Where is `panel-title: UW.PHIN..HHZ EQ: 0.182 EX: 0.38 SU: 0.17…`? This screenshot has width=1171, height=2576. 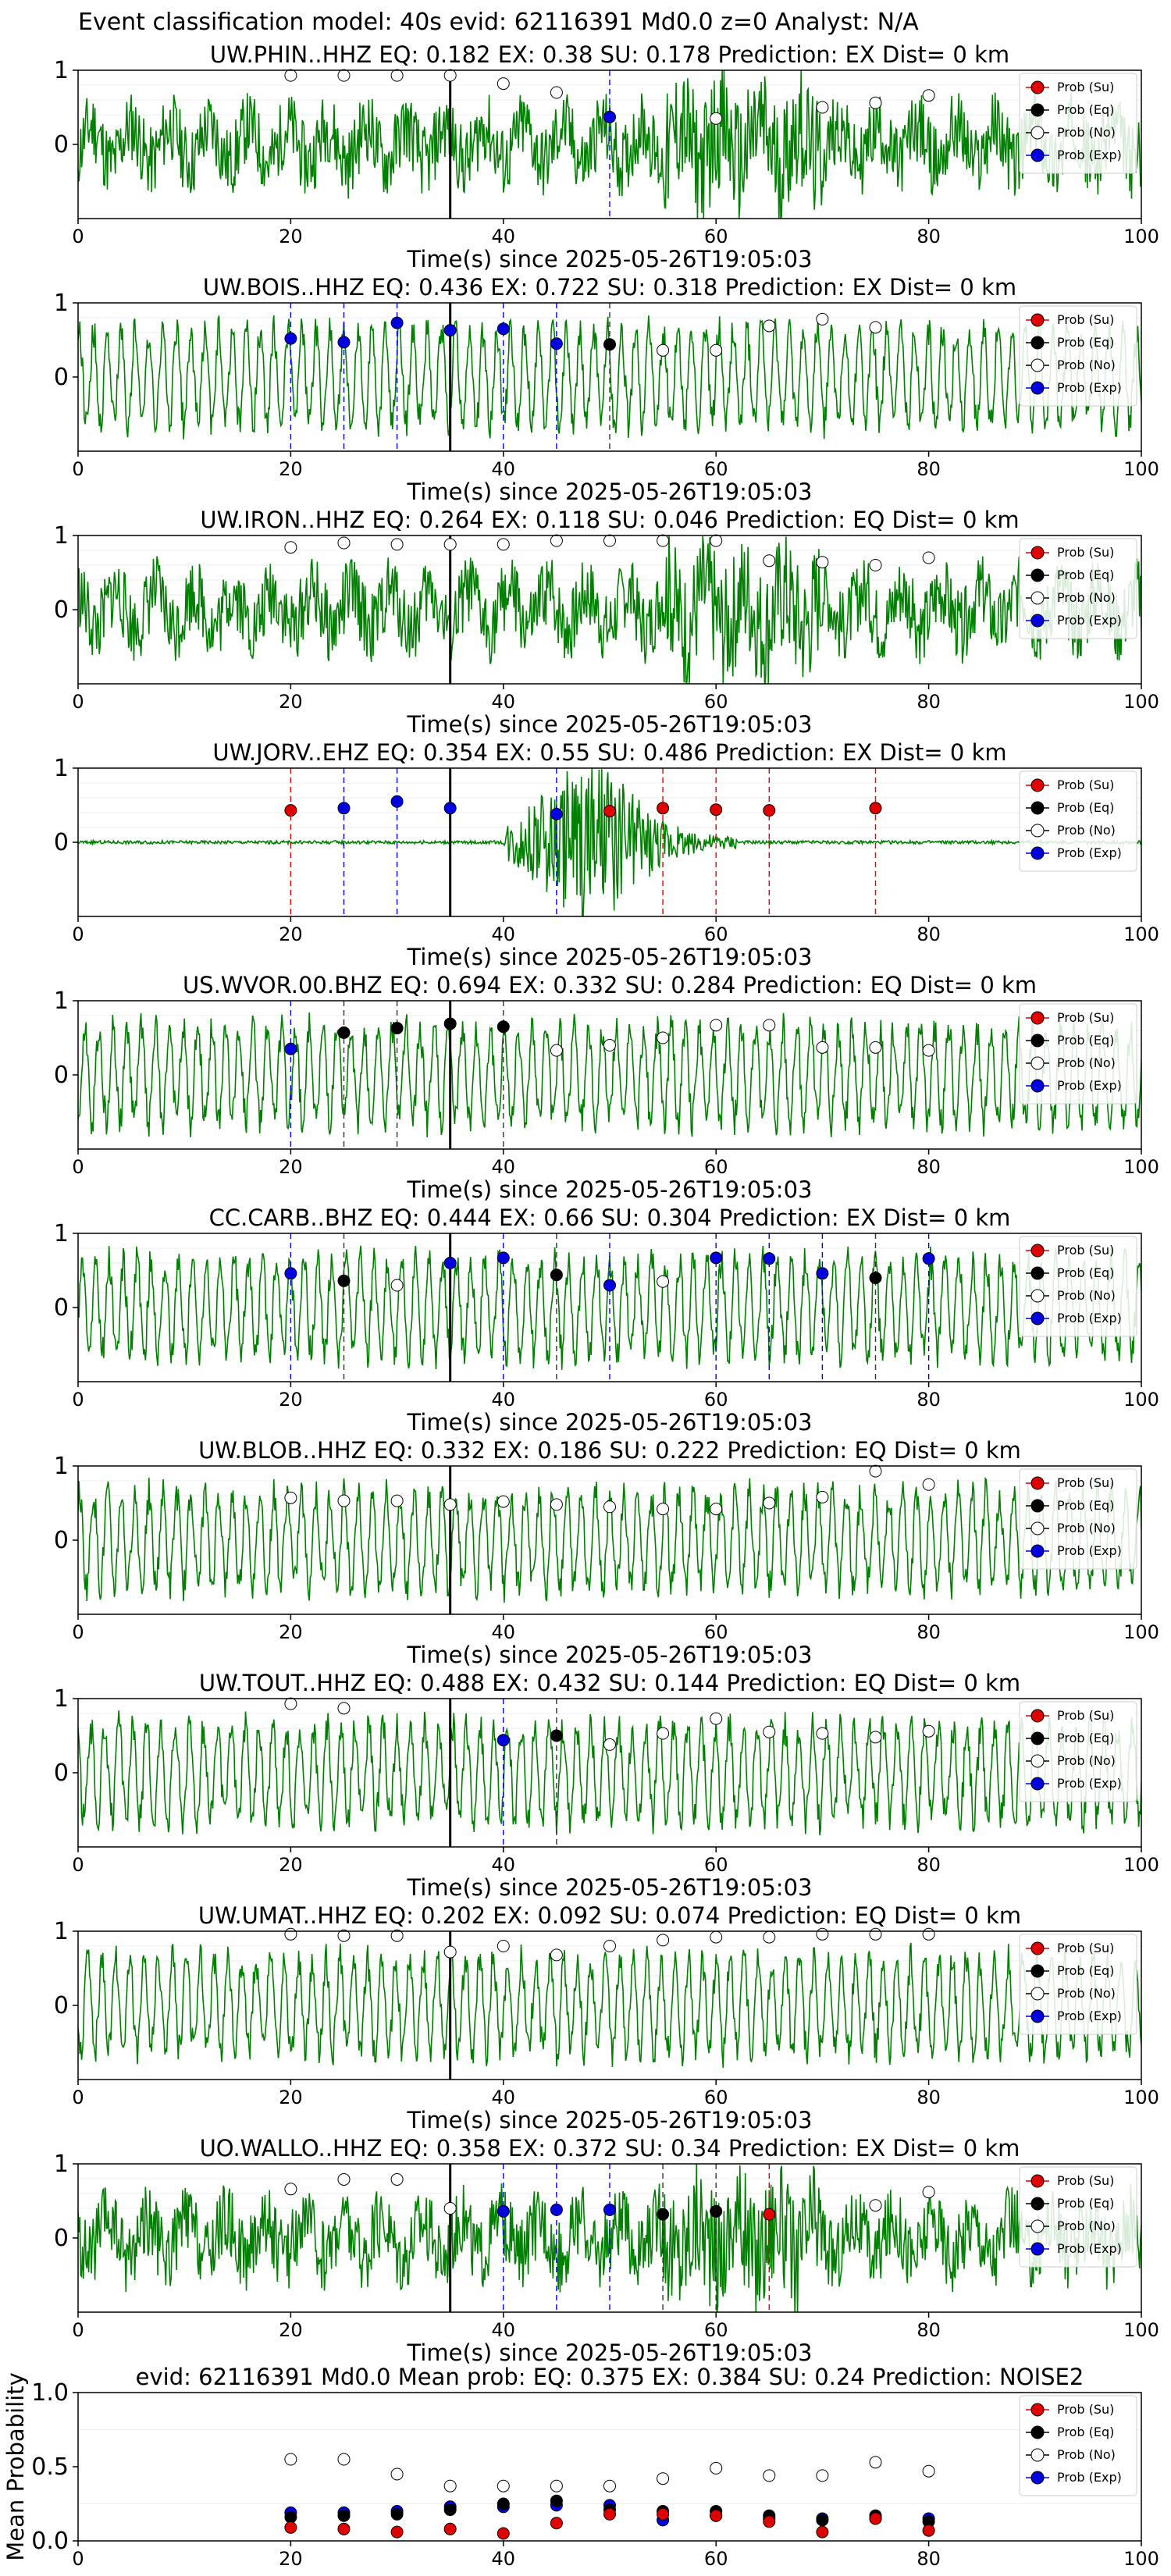
panel-title: UW.PHIN..HHZ EQ: 0.182 EX: 0.38 SU: 0.17… is located at coordinates (609, 54).